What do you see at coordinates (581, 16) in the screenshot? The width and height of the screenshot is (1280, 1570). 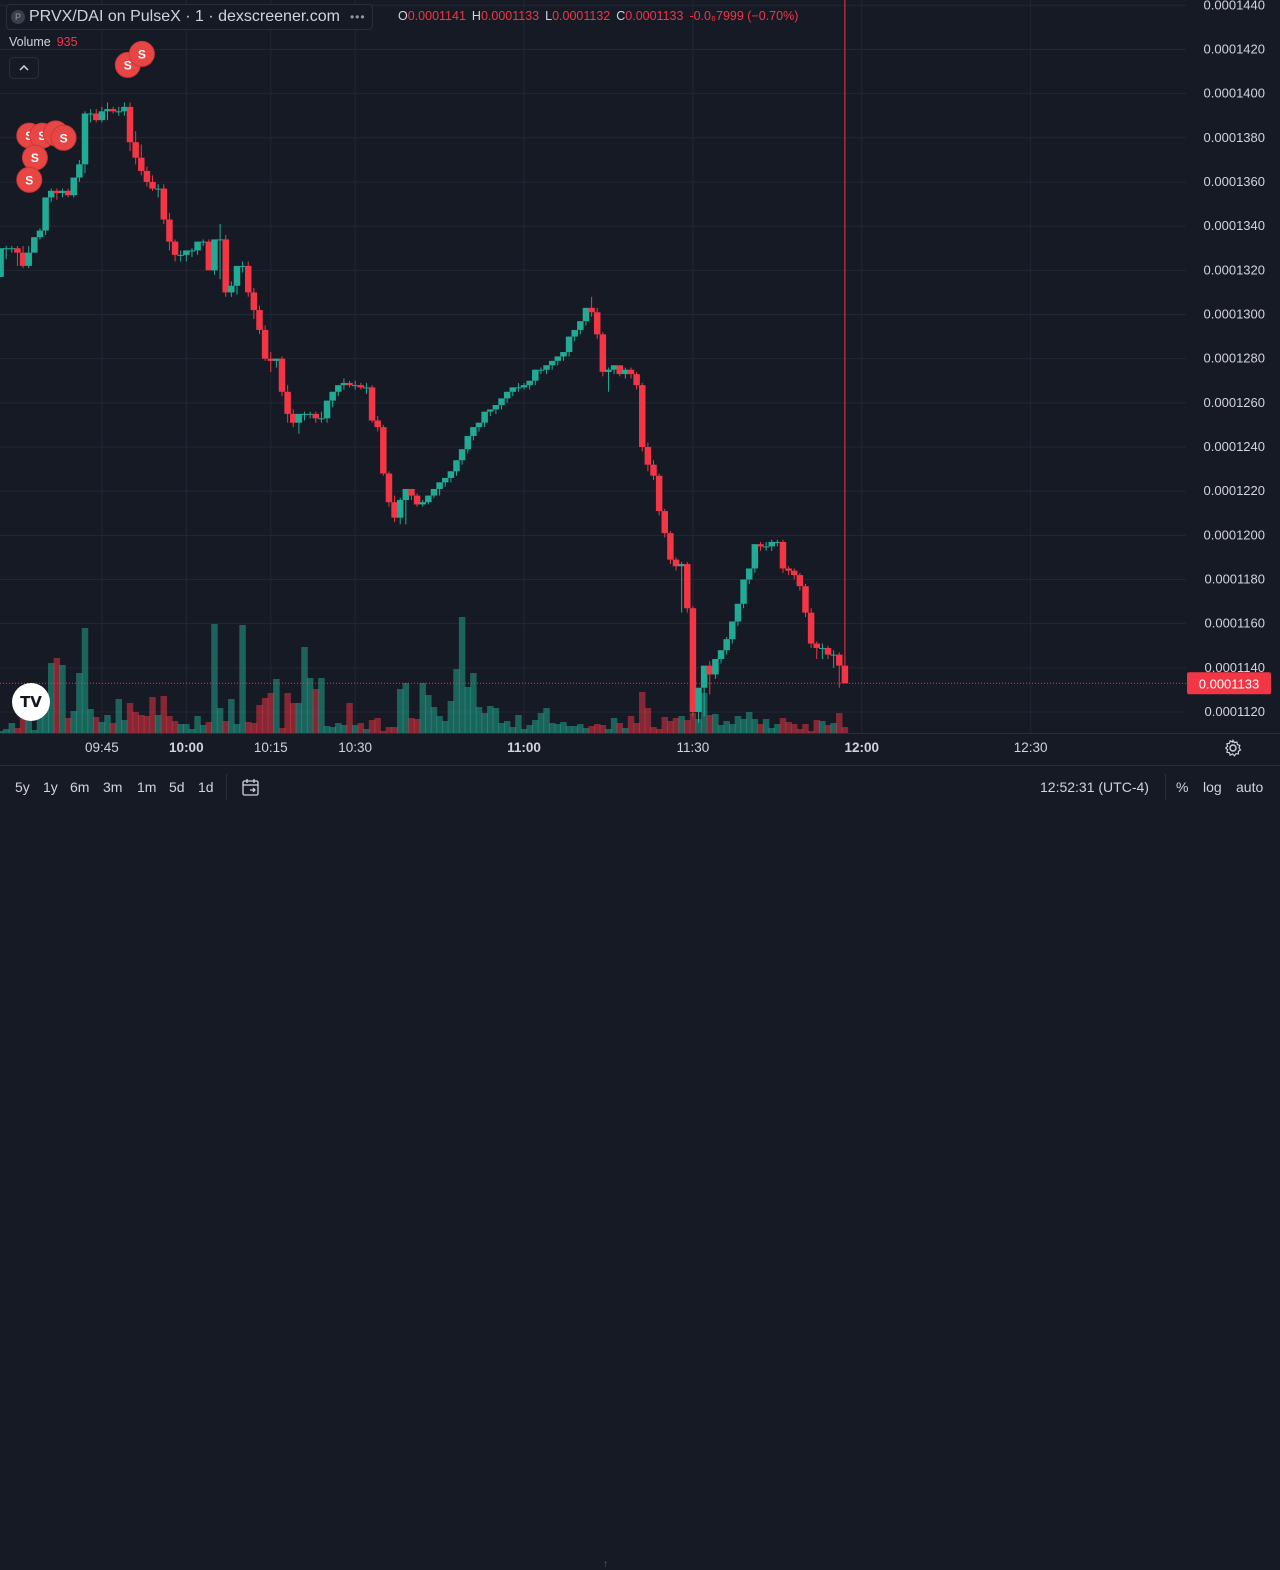 I see `low-value: 0.0001132` at bounding box center [581, 16].